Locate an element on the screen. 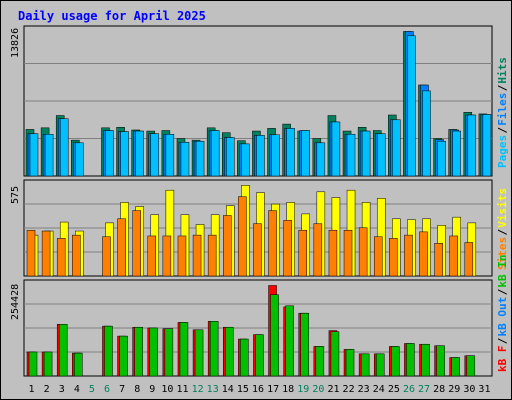 The width and height of the screenshot is (512, 400). x-label-27: 27 is located at coordinates (424, 389).